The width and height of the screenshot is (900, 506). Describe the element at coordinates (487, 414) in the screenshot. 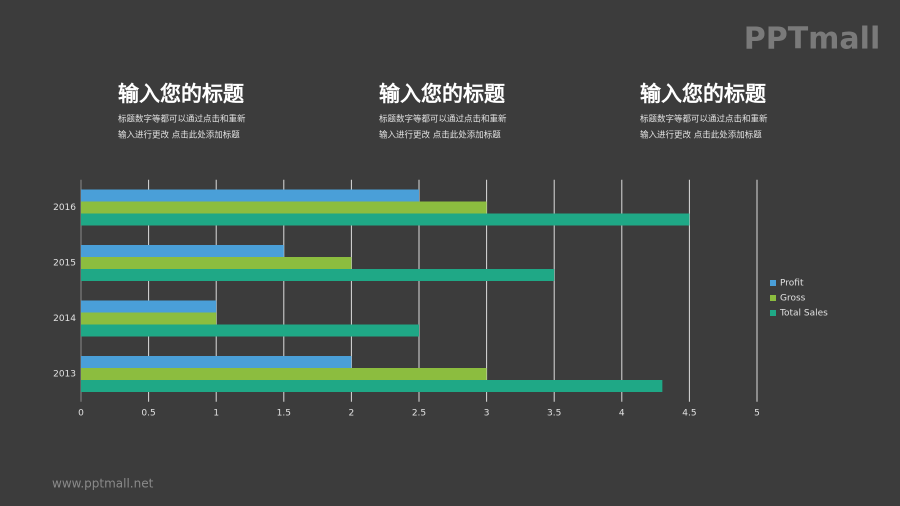

I see `x-tick-label: 3` at that location.